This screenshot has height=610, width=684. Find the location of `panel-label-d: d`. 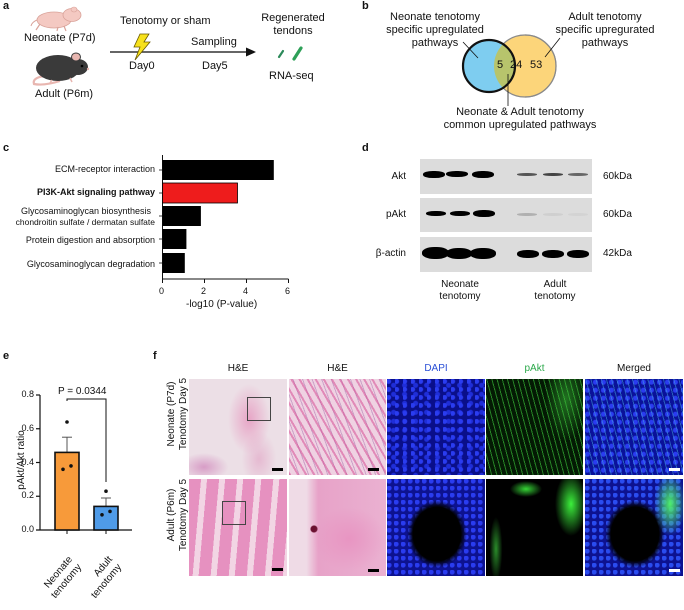

panel-label-d: d is located at coordinates (365, 148).